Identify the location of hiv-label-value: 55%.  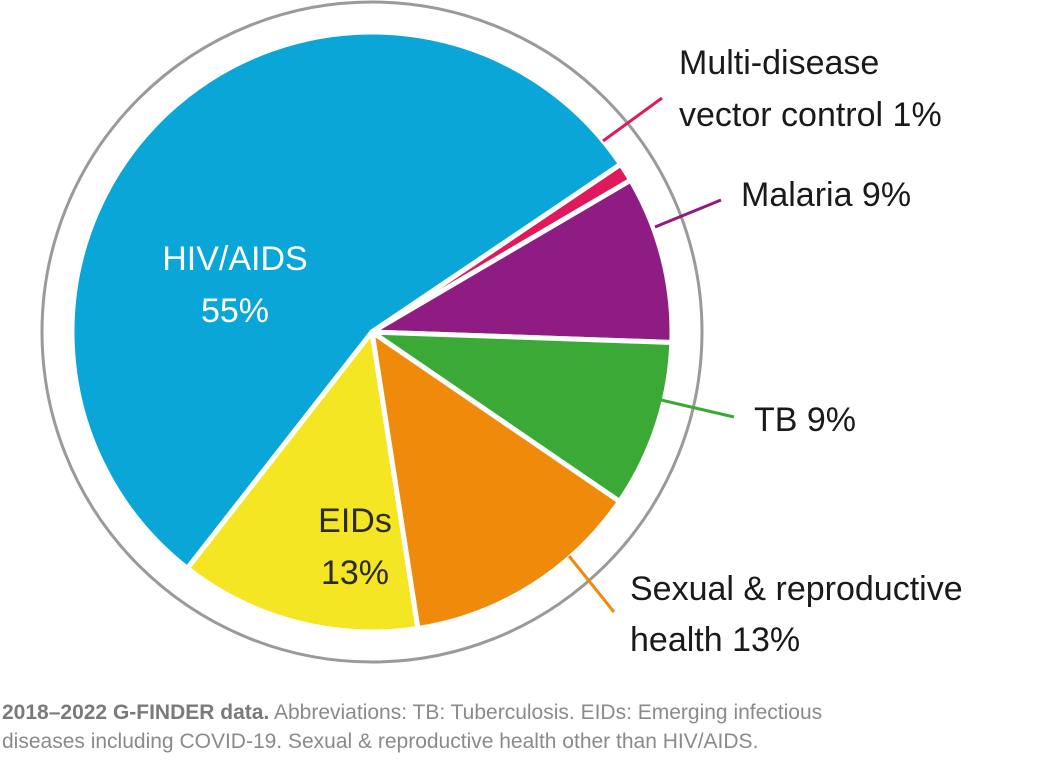
(235, 311).